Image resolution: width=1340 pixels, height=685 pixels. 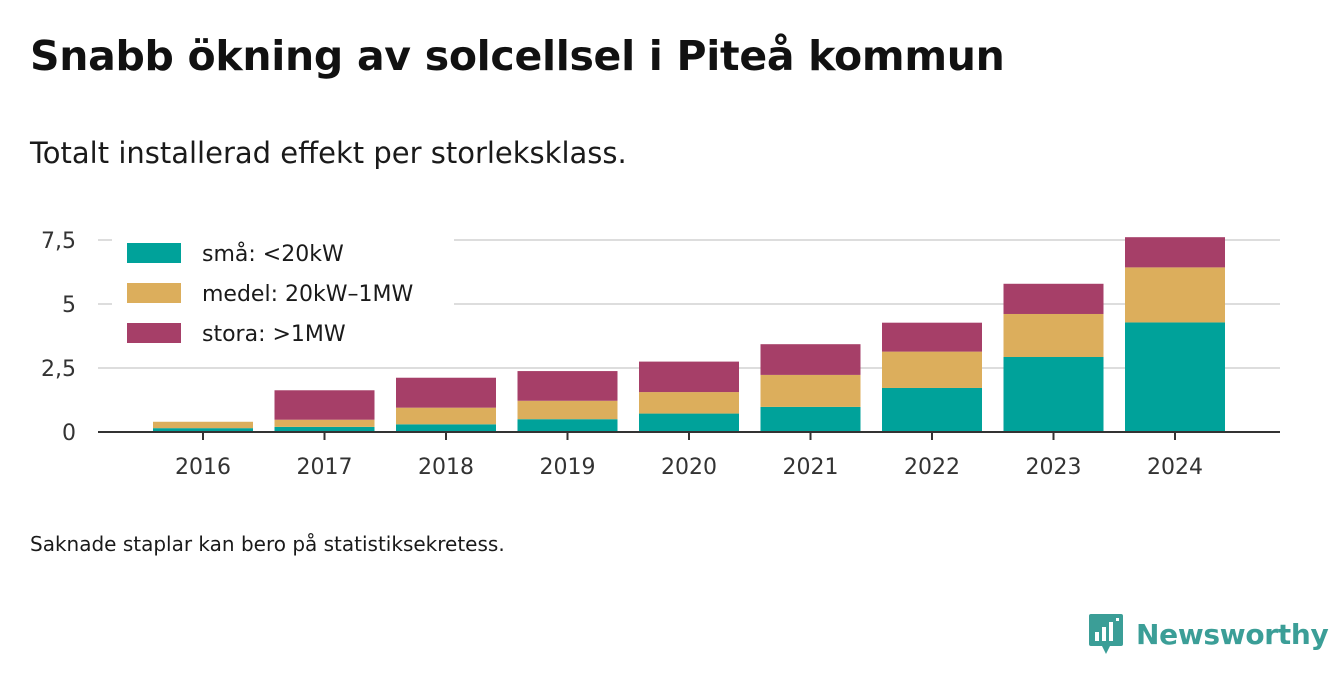 I want to click on x-tick-label: 2024, so click(x=1175, y=467).